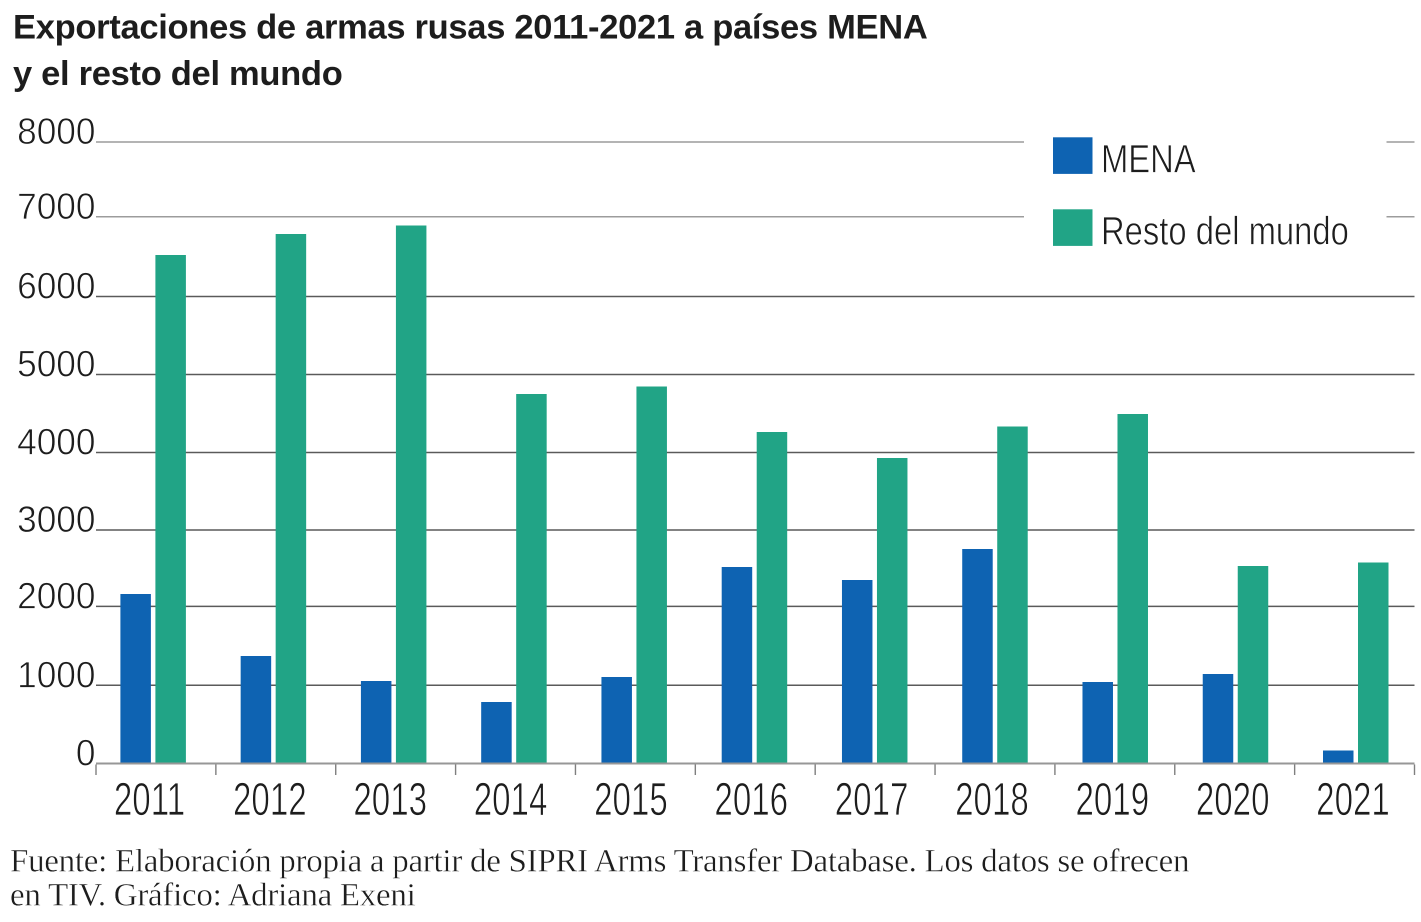  I want to click on svg-text: 2018, so click(992, 800).